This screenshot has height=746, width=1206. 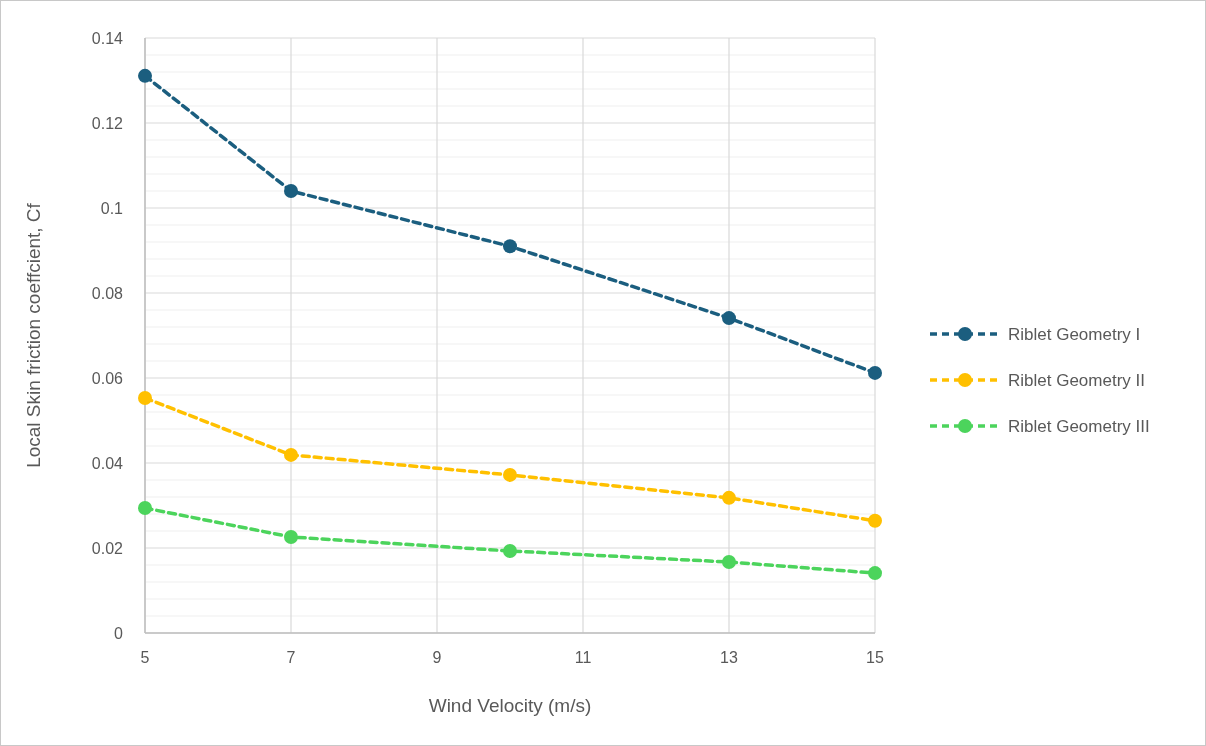 I want to click on y-tick-label: 0.02, so click(x=107, y=548).